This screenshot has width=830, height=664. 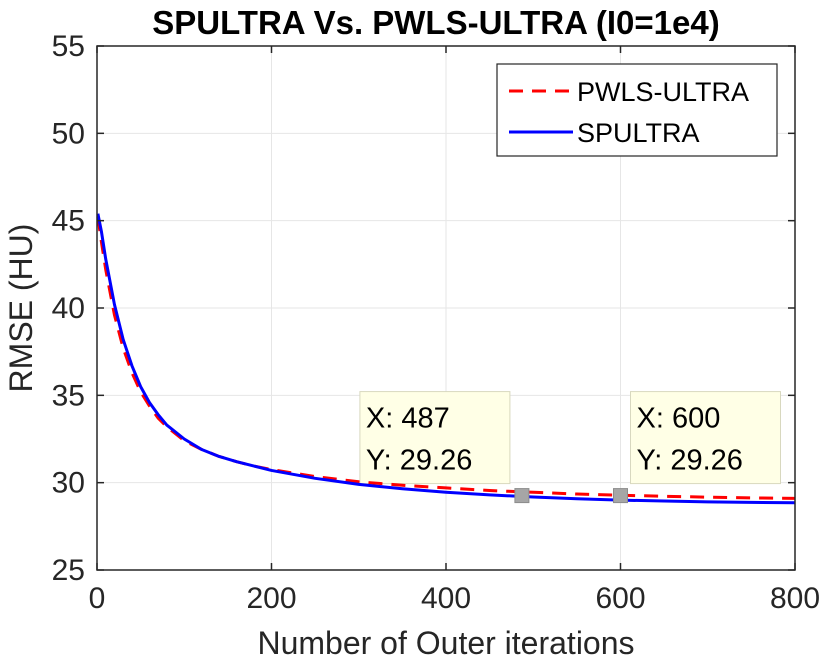 I want to click on y-tick-label-3: 40, so click(x=68, y=308).